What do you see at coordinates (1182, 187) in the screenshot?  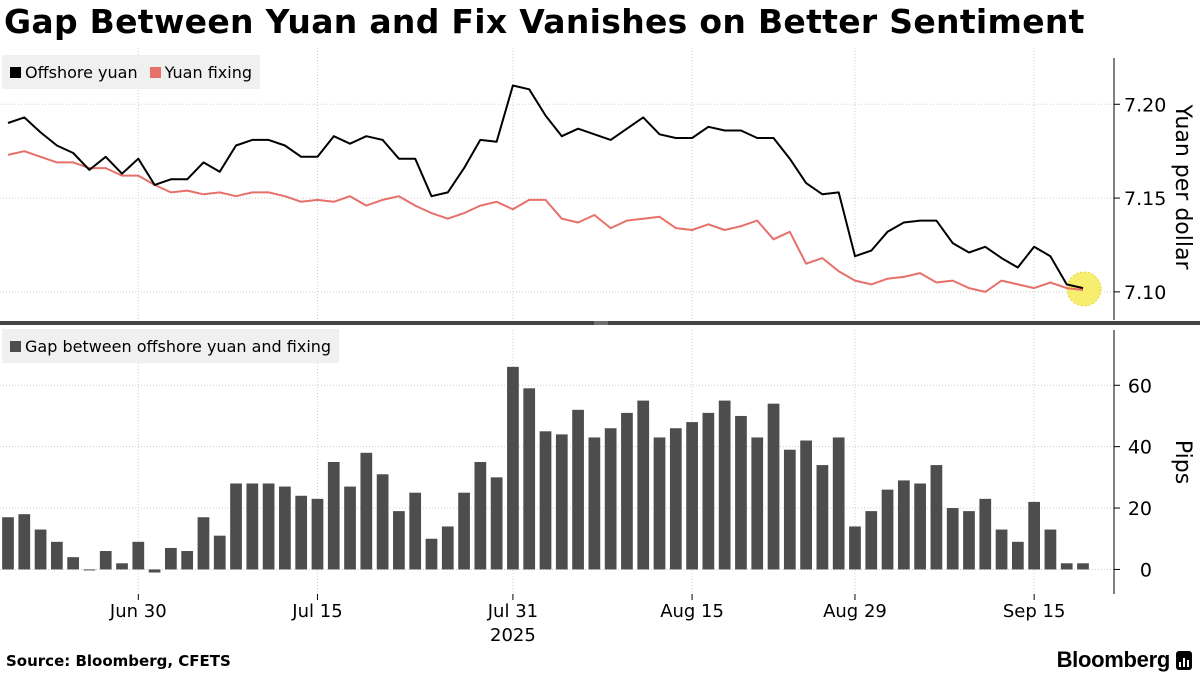 I see `top-y-axis-title: Yuan per dollar` at bounding box center [1182, 187].